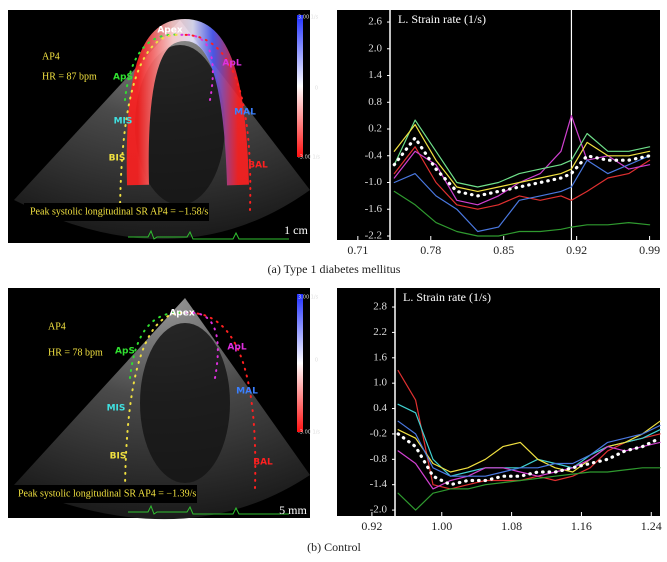 Image resolution: width=667 pixels, height=562 pixels. I want to click on y-tick-label: -0.4, so click(374, 155).